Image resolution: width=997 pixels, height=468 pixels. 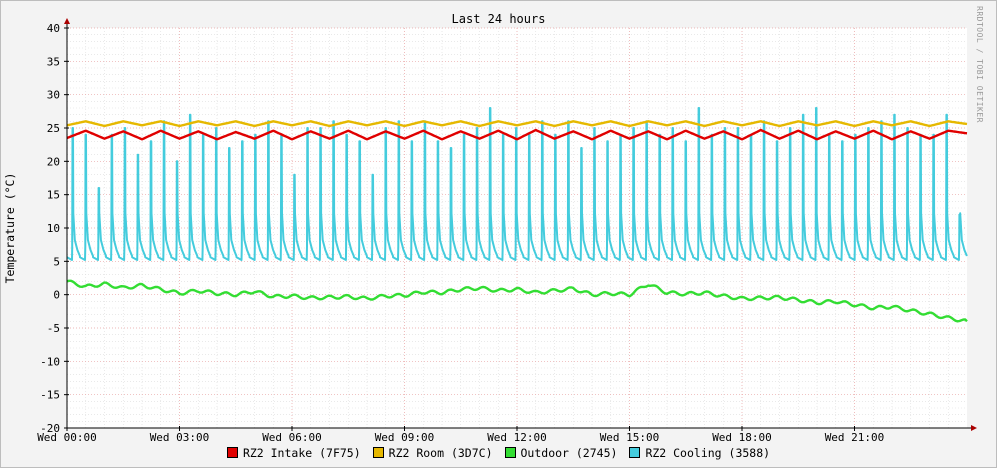 What do you see at coordinates (742, 437) in the screenshot?
I see `x-tick-label: Wed 18:00` at bounding box center [742, 437].